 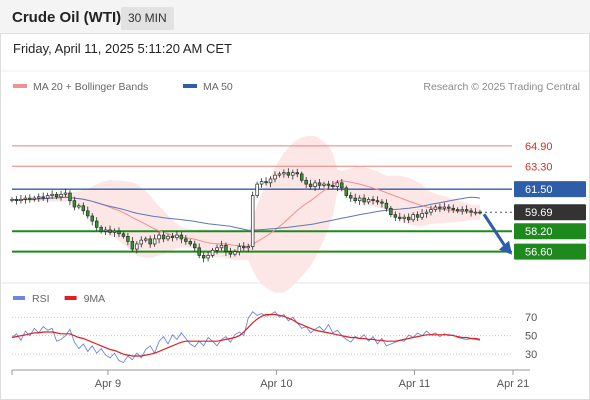 I want to click on rsi-legend: RSI 9MA, so click(x=59, y=299).